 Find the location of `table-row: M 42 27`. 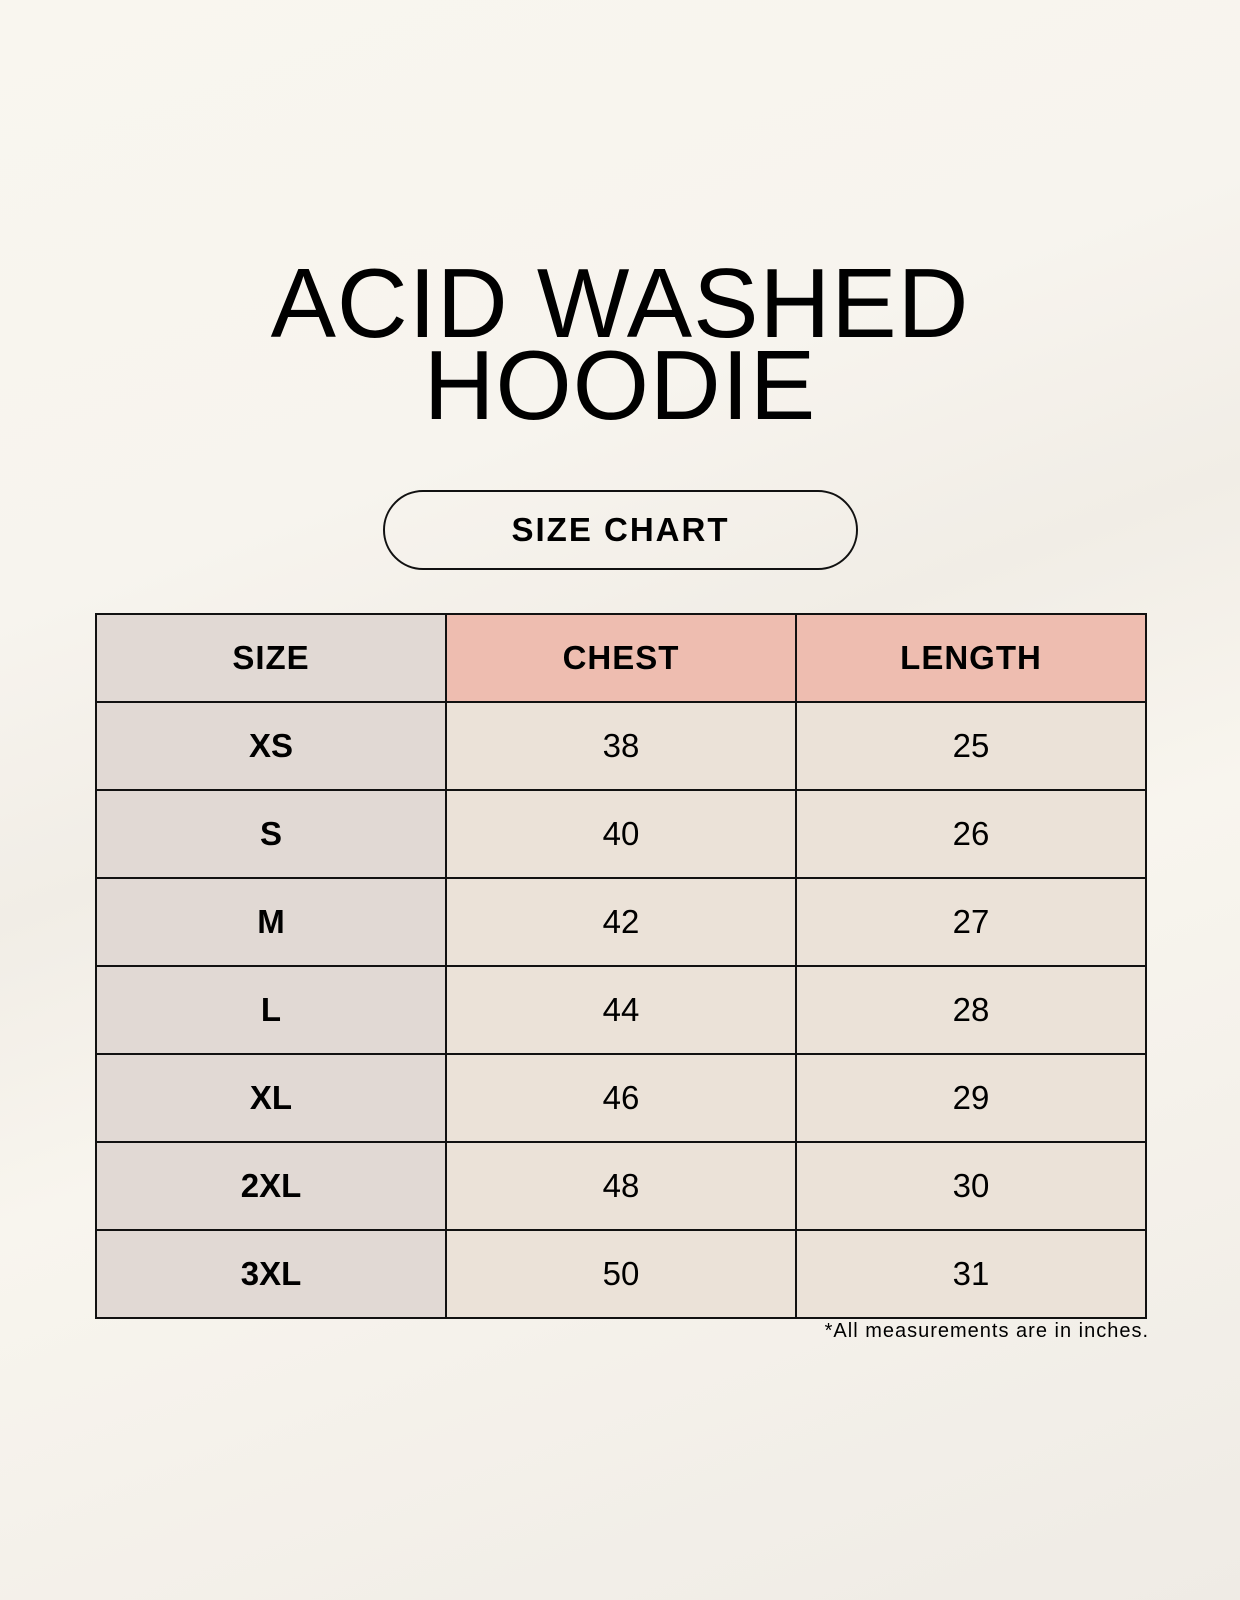

table-row: M 42 27 is located at coordinates (621, 922).